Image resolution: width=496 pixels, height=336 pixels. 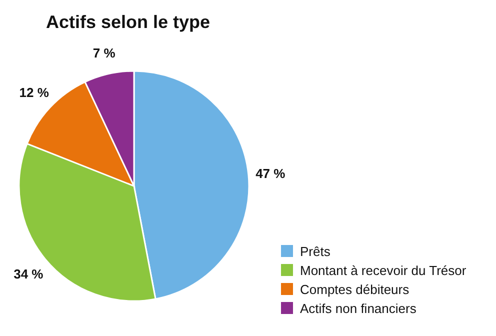 What do you see at coordinates (29, 274) in the screenshot?
I see `data-label: 34 %` at bounding box center [29, 274].